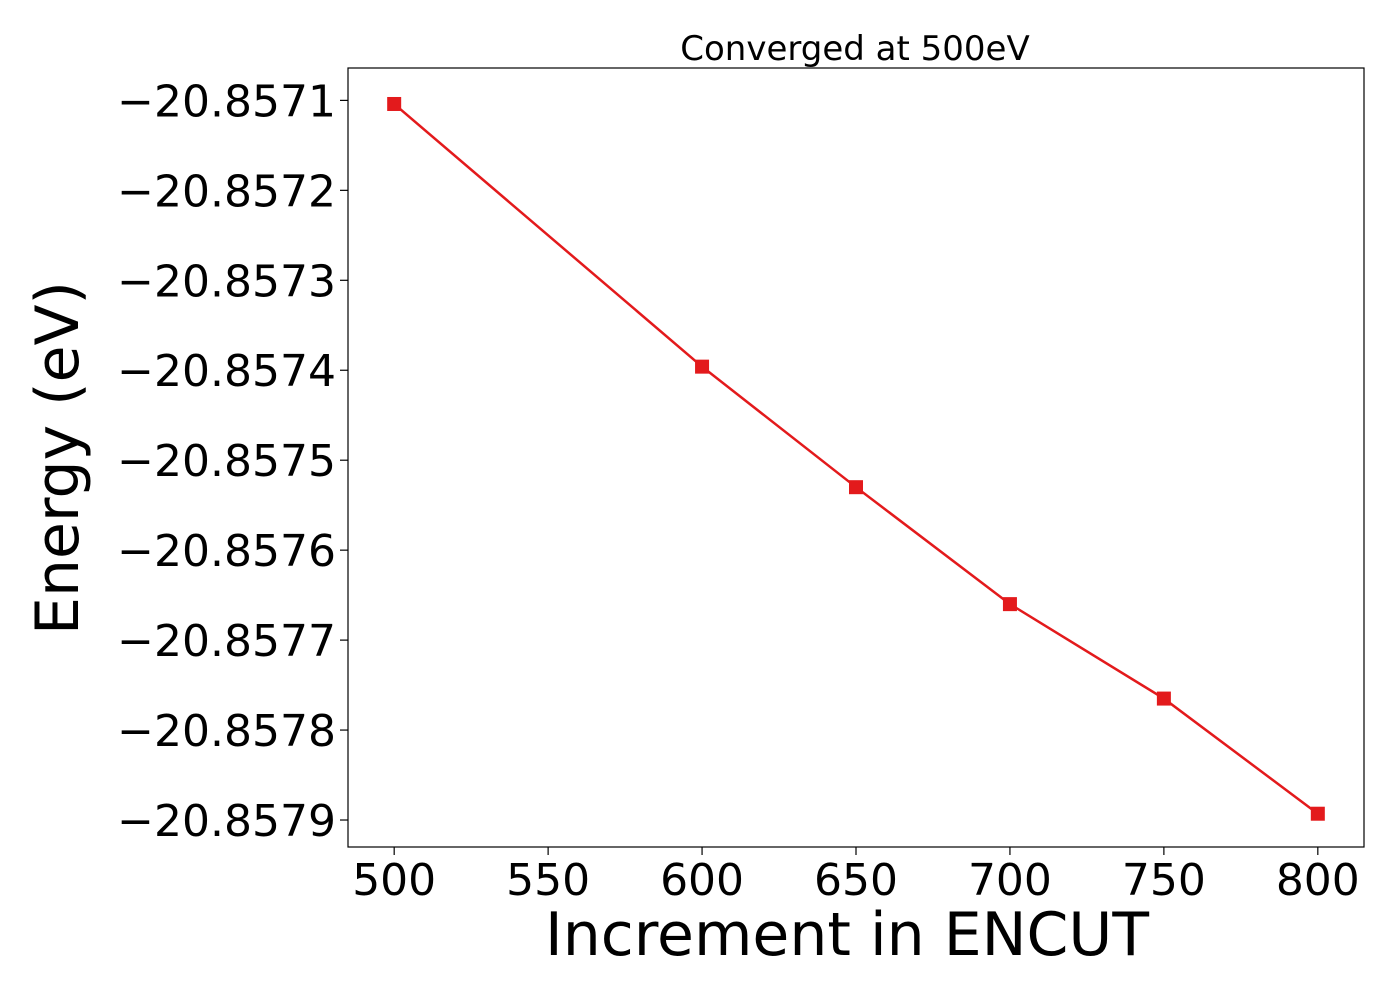  What do you see at coordinates (226, 731) in the screenshot?
I see `y-tick-label: −20.8578` at bounding box center [226, 731].